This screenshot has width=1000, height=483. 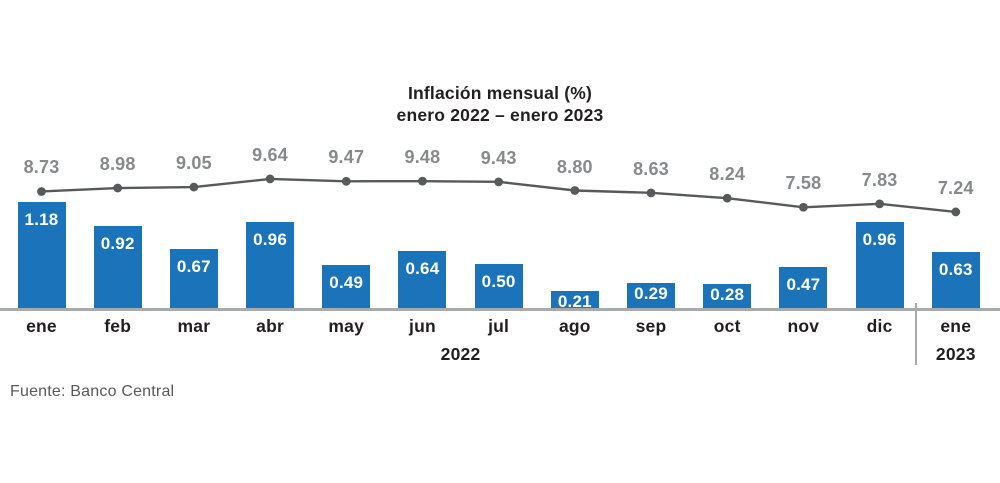 I want to click on bar-ago-7: 0.21, so click(x=574, y=300).